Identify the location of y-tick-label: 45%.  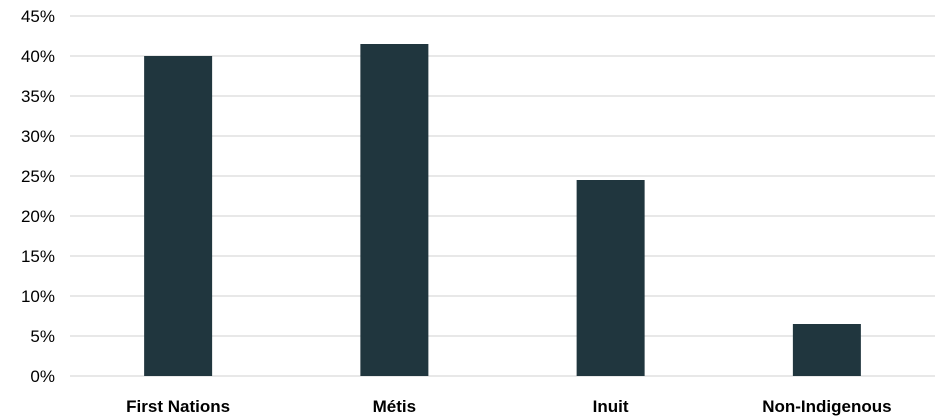
(38, 16).